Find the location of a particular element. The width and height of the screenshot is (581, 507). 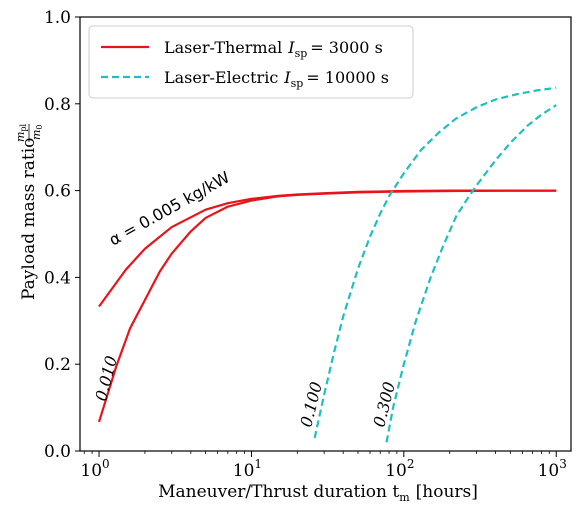

y-tick-label: 0.8 is located at coordinates (57, 105).